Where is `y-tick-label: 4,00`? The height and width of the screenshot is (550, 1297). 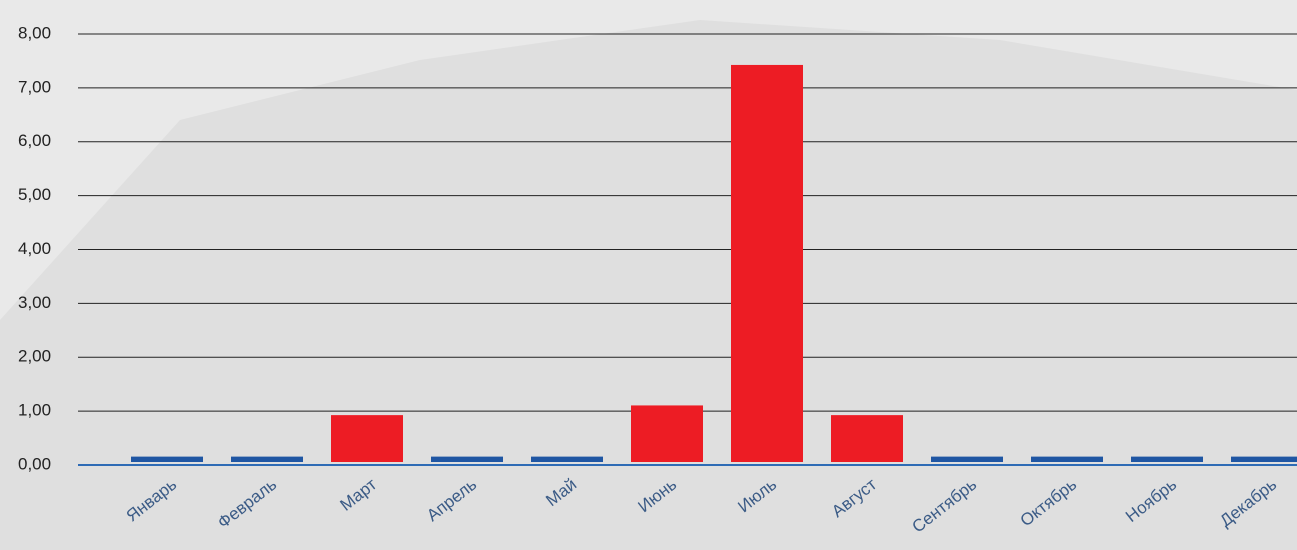
y-tick-label: 4,00 is located at coordinates (34, 248).